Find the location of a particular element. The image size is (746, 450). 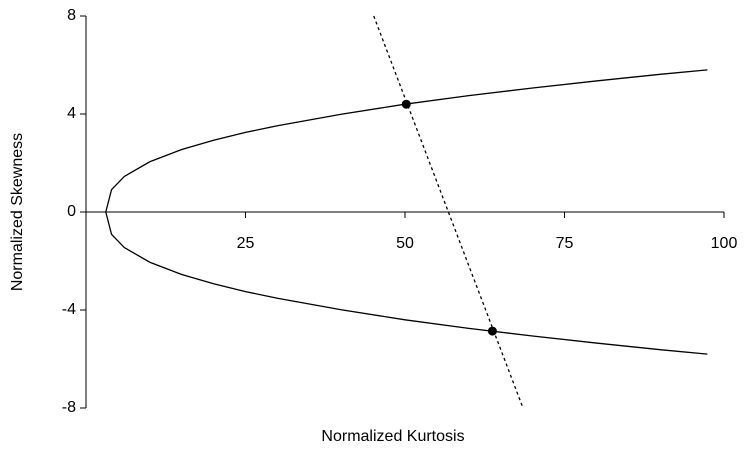

x-tick-label: 75 is located at coordinates (565, 243).